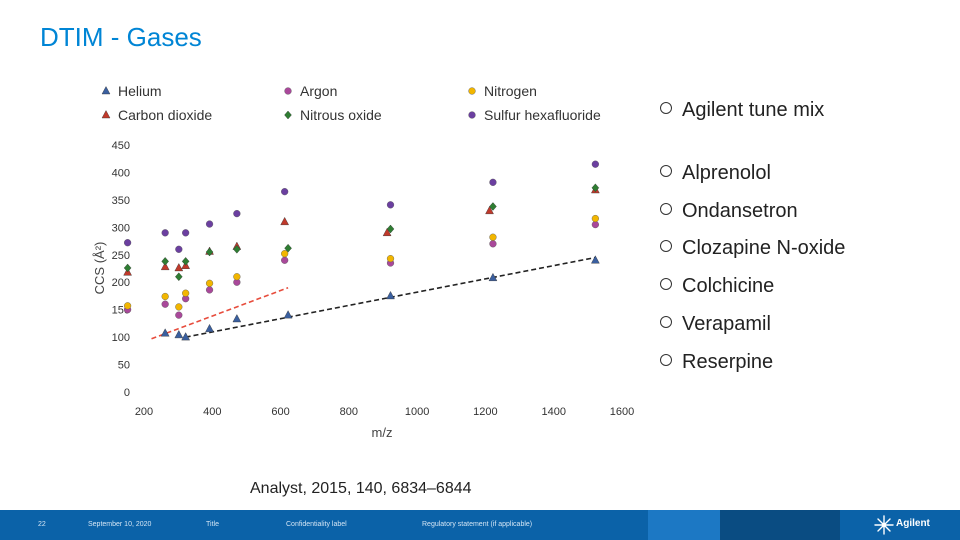 This screenshot has height=540, width=960. What do you see at coordinates (121, 338) in the screenshot?
I see `y-tick-label: 100` at bounding box center [121, 338].